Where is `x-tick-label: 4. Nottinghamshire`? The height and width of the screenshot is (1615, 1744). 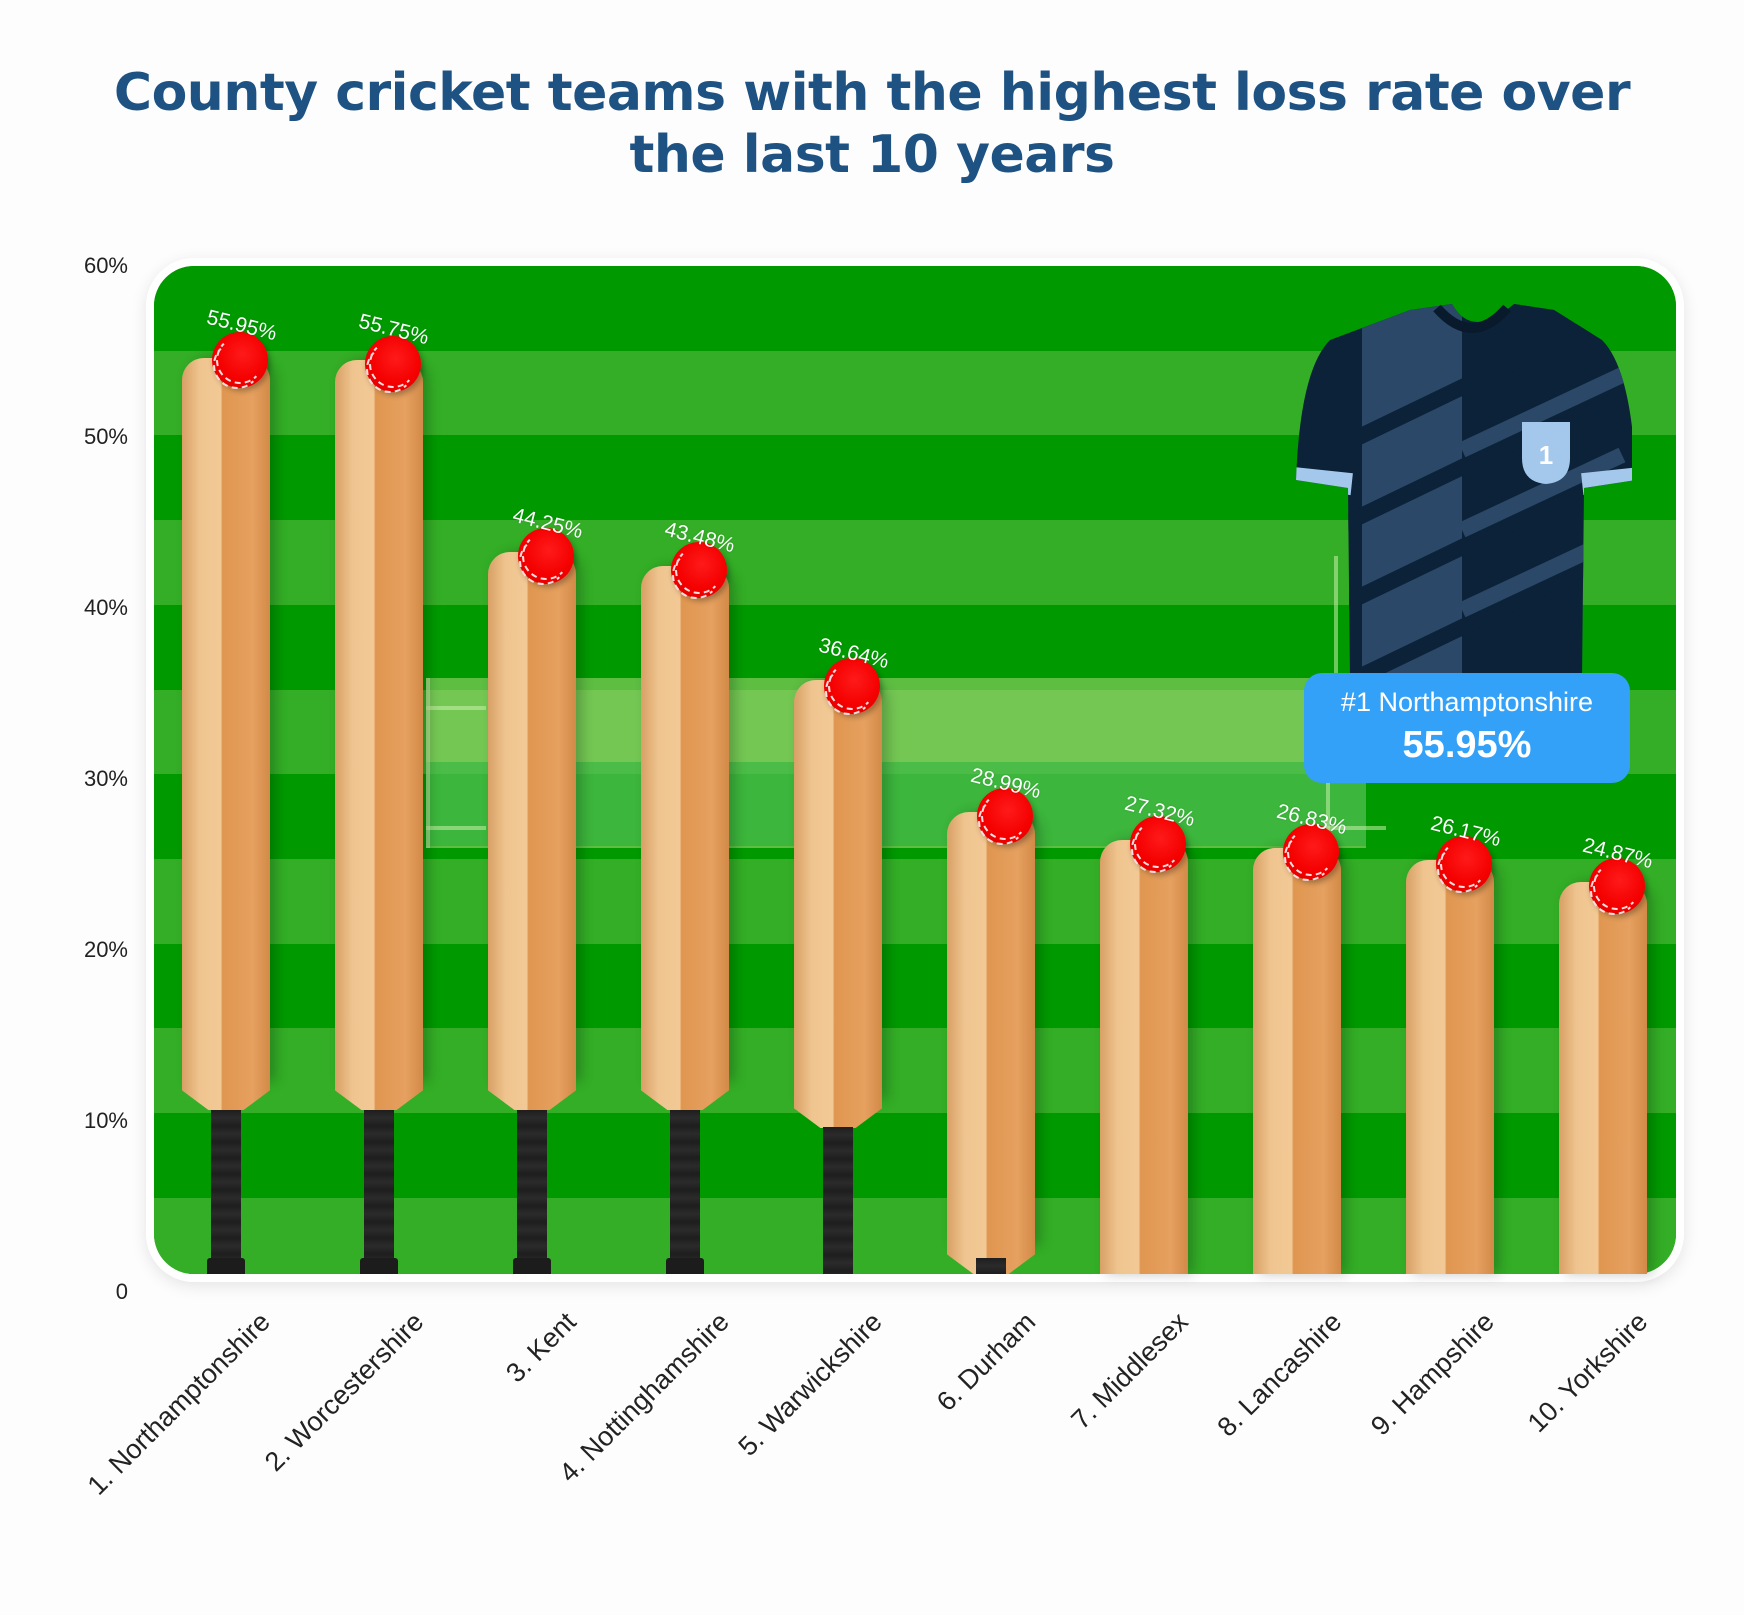
x-tick-label: 4. Nottinghamshire is located at coordinates (644, 1397).